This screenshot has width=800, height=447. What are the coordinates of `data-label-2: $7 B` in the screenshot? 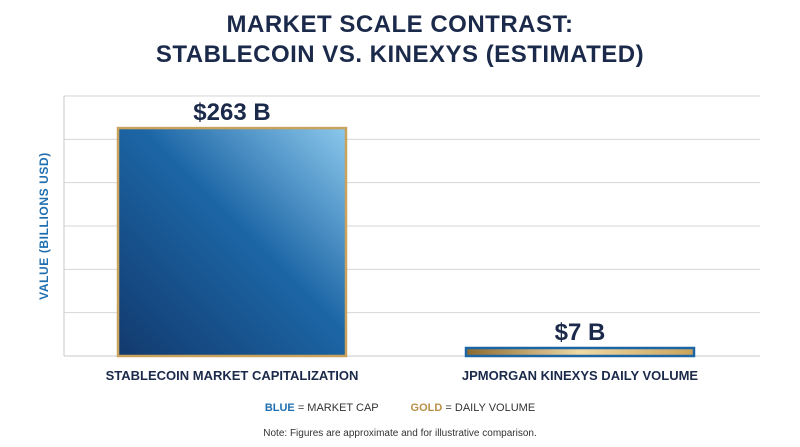 It's located at (580, 332).